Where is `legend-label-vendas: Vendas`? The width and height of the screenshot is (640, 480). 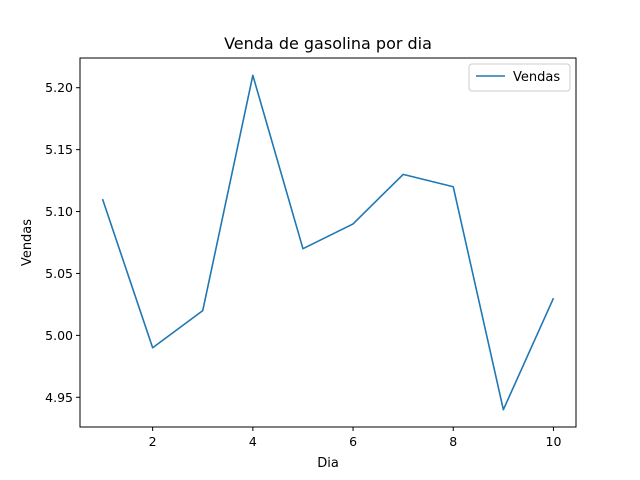
legend-label-vendas: Vendas is located at coordinates (536, 77).